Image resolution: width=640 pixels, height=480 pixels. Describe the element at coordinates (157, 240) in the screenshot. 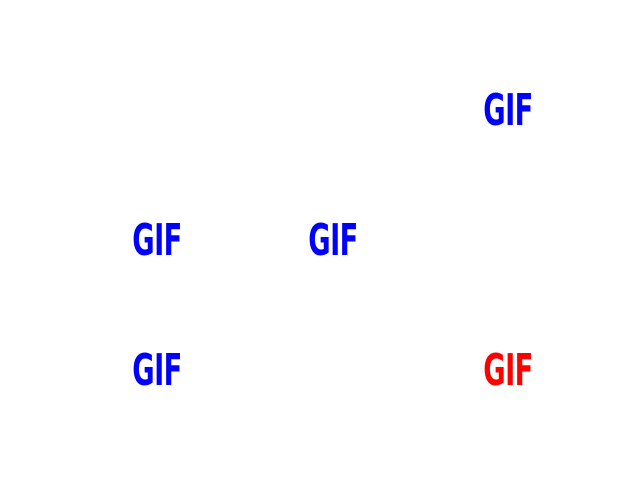

I see `gif-item-middle-left: GIF` at that location.